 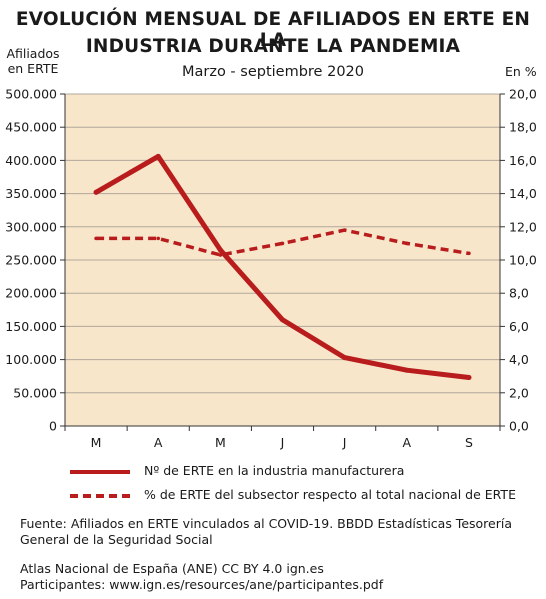 What do you see at coordinates (274, 470) in the screenshot?
I see `legend-label-erte-count: Nº de ERTE en la industria manufacturera` at bounding box center [274, 470].